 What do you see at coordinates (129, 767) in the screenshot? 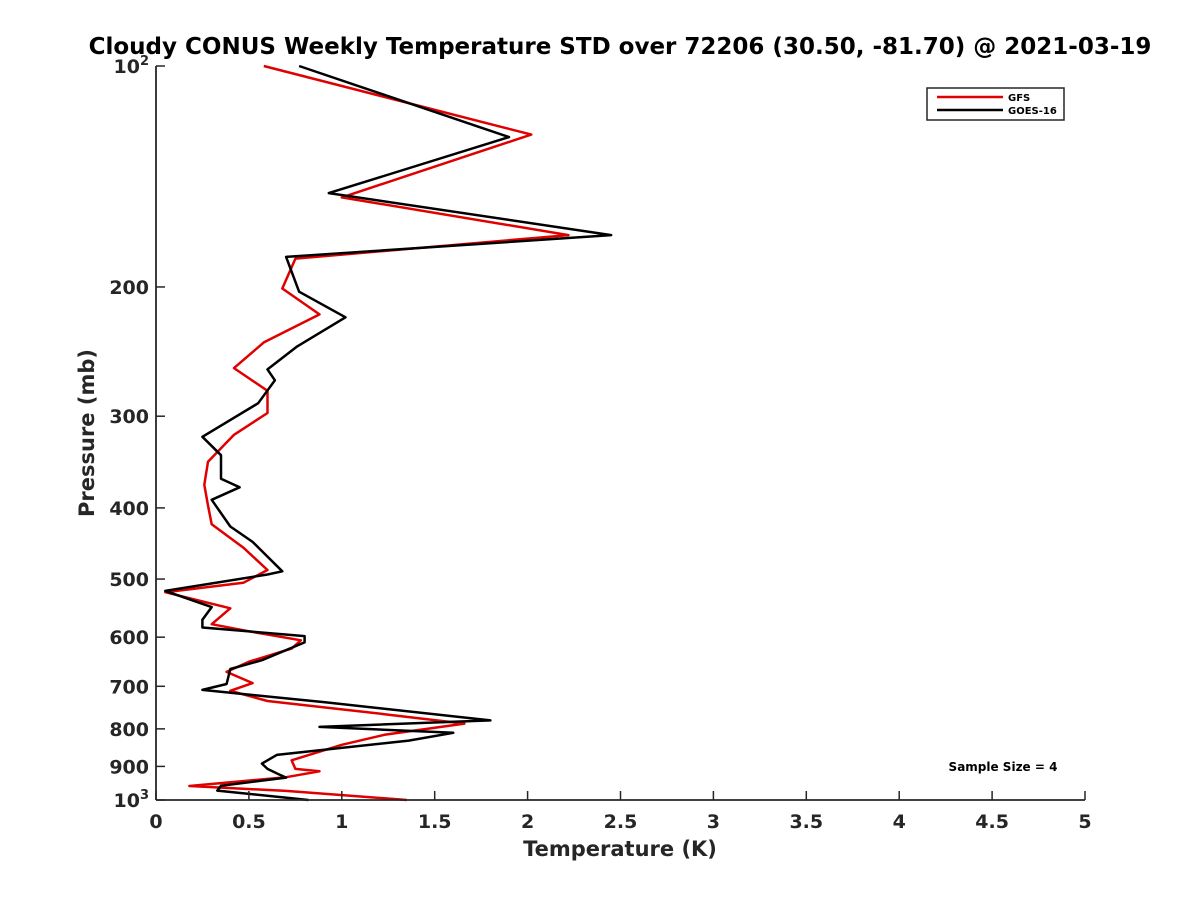
I see `y-tick-label: 900` at bounding box center [129, 767].